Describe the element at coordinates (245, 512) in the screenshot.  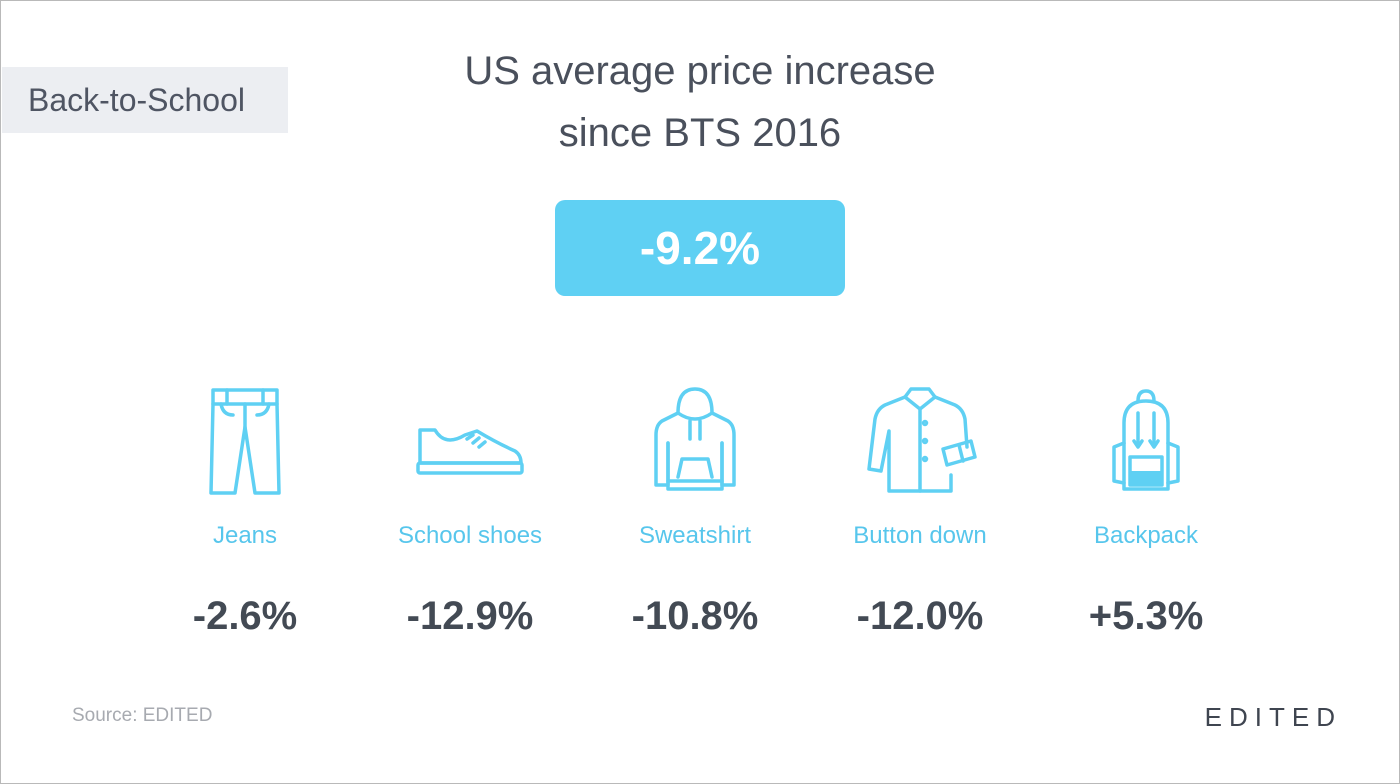
I see `category-jeans: Jeans -2.6%` at that location.